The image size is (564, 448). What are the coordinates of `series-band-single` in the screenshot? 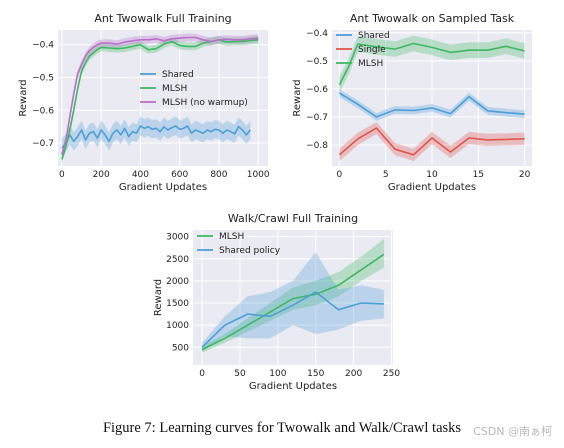 It's located at (432, 141).